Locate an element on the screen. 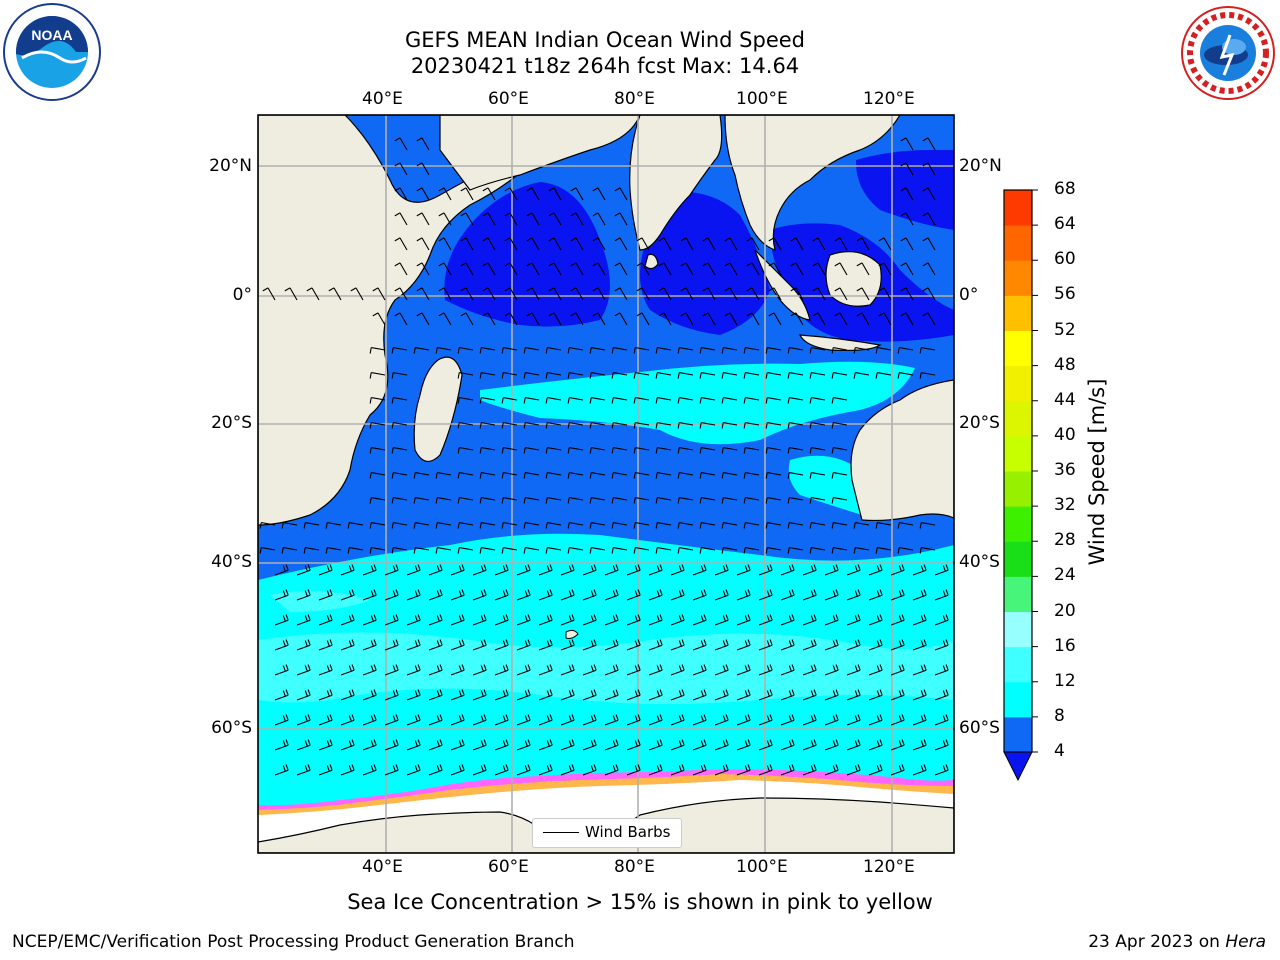 This screenshot has height=960, width=1280. map-title: GEFS MEAN Indian Ocean Wind Speed is located at coordinates (605, 40).